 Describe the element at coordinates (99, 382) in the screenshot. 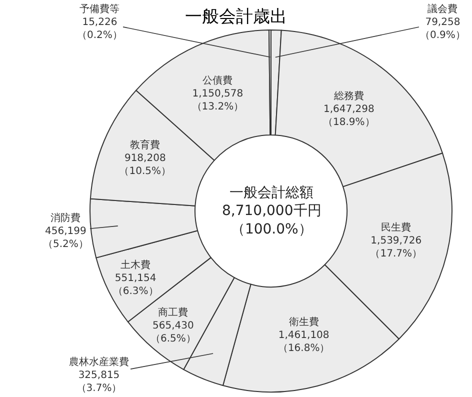

I see `data-label: 325,815（3.7%）` at that location.